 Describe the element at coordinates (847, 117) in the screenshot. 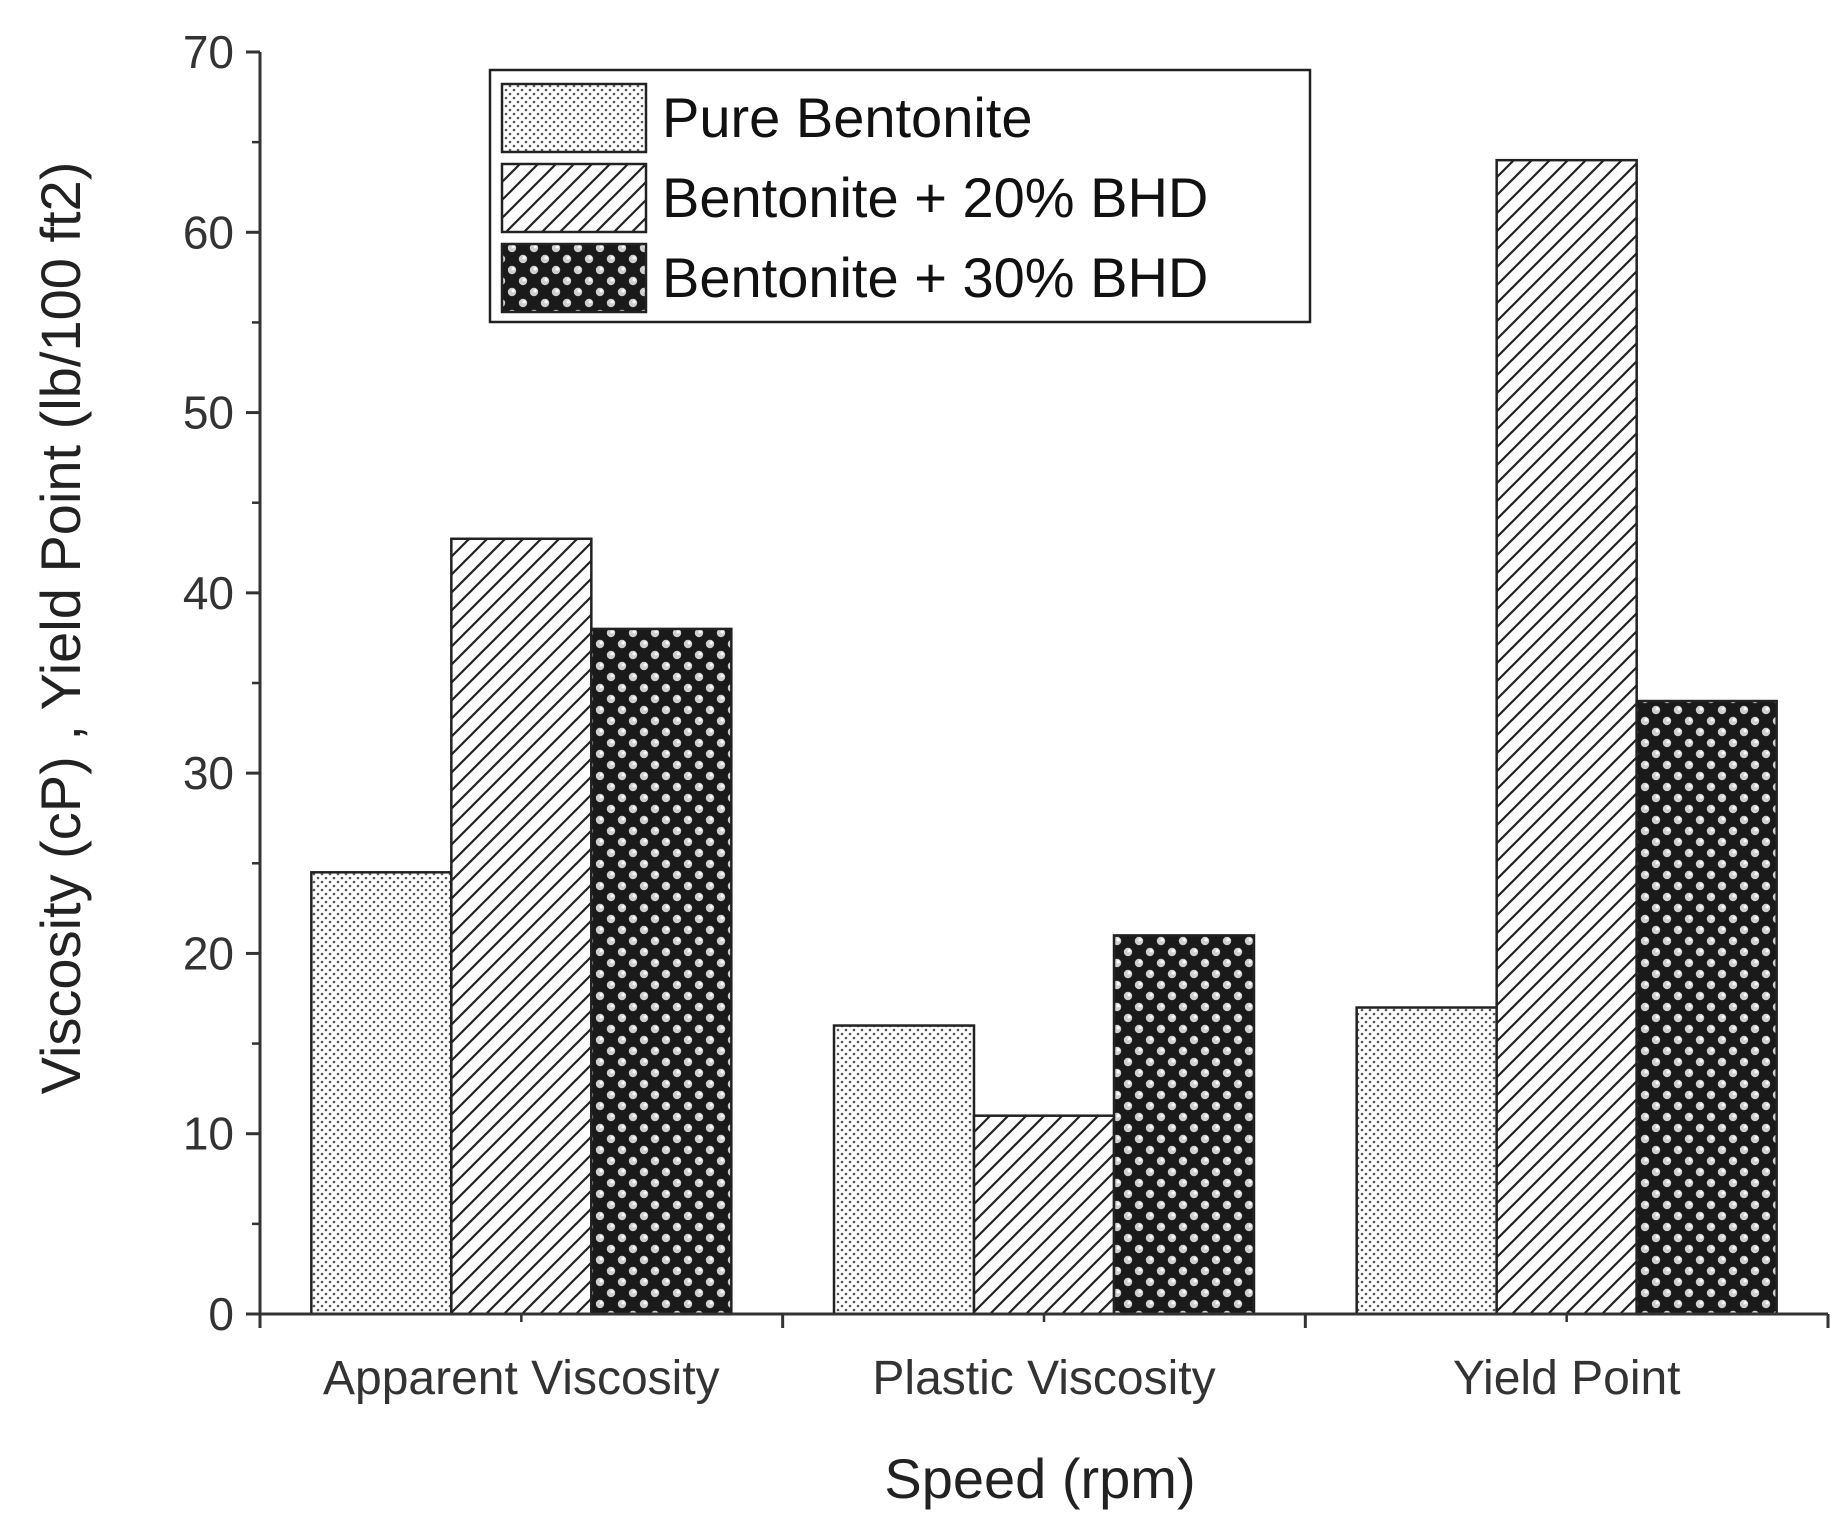

I see `legend-label: Pure Bentonite` at that location.